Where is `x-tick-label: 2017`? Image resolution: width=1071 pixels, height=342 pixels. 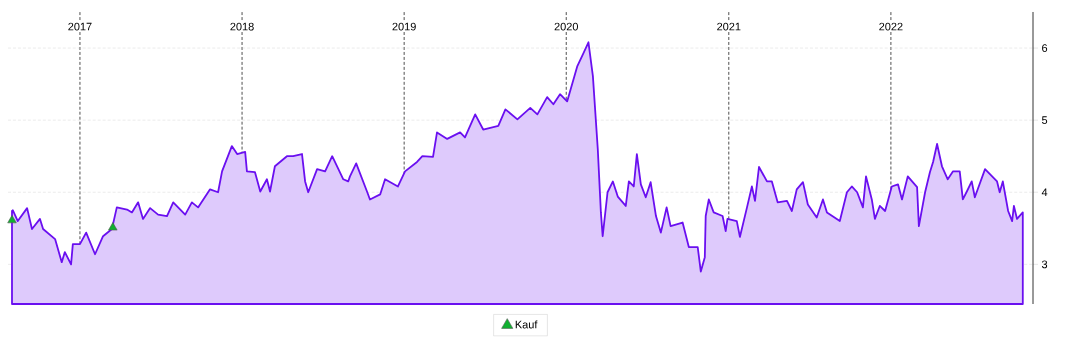 x-tick-label: 2017 is located at coordinates (80, 26).